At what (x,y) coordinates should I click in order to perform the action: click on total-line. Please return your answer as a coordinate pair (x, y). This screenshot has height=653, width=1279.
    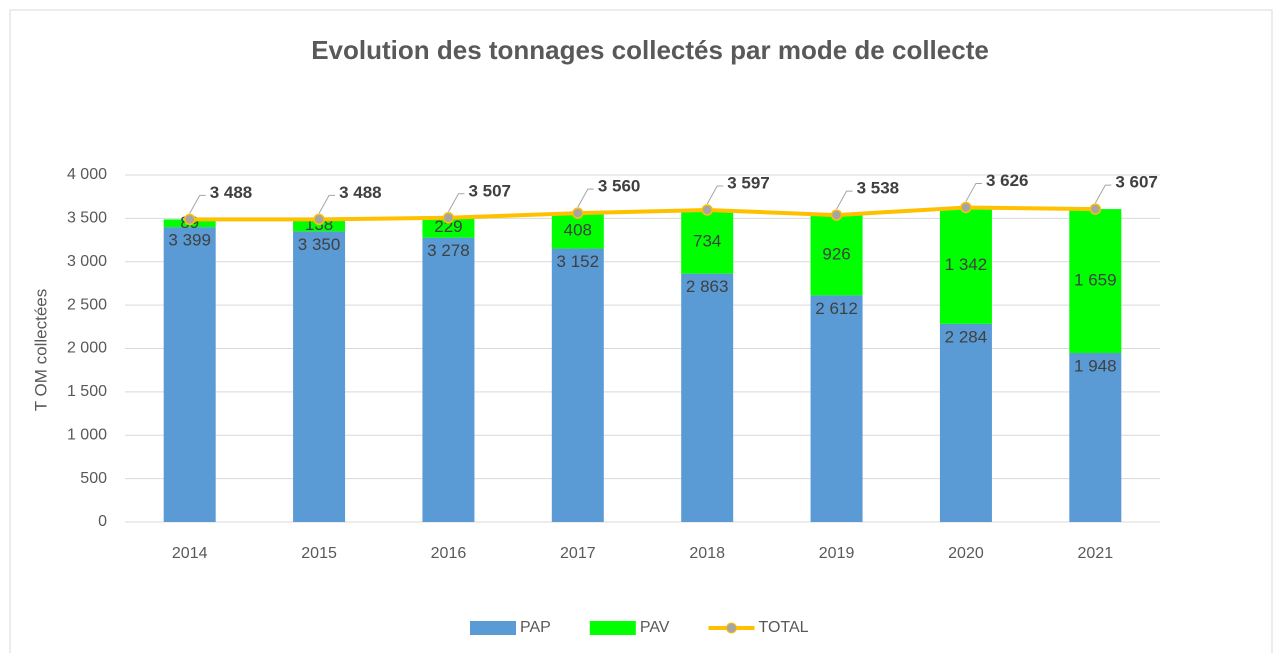
    Looking at the image, I should click on (642, 213).